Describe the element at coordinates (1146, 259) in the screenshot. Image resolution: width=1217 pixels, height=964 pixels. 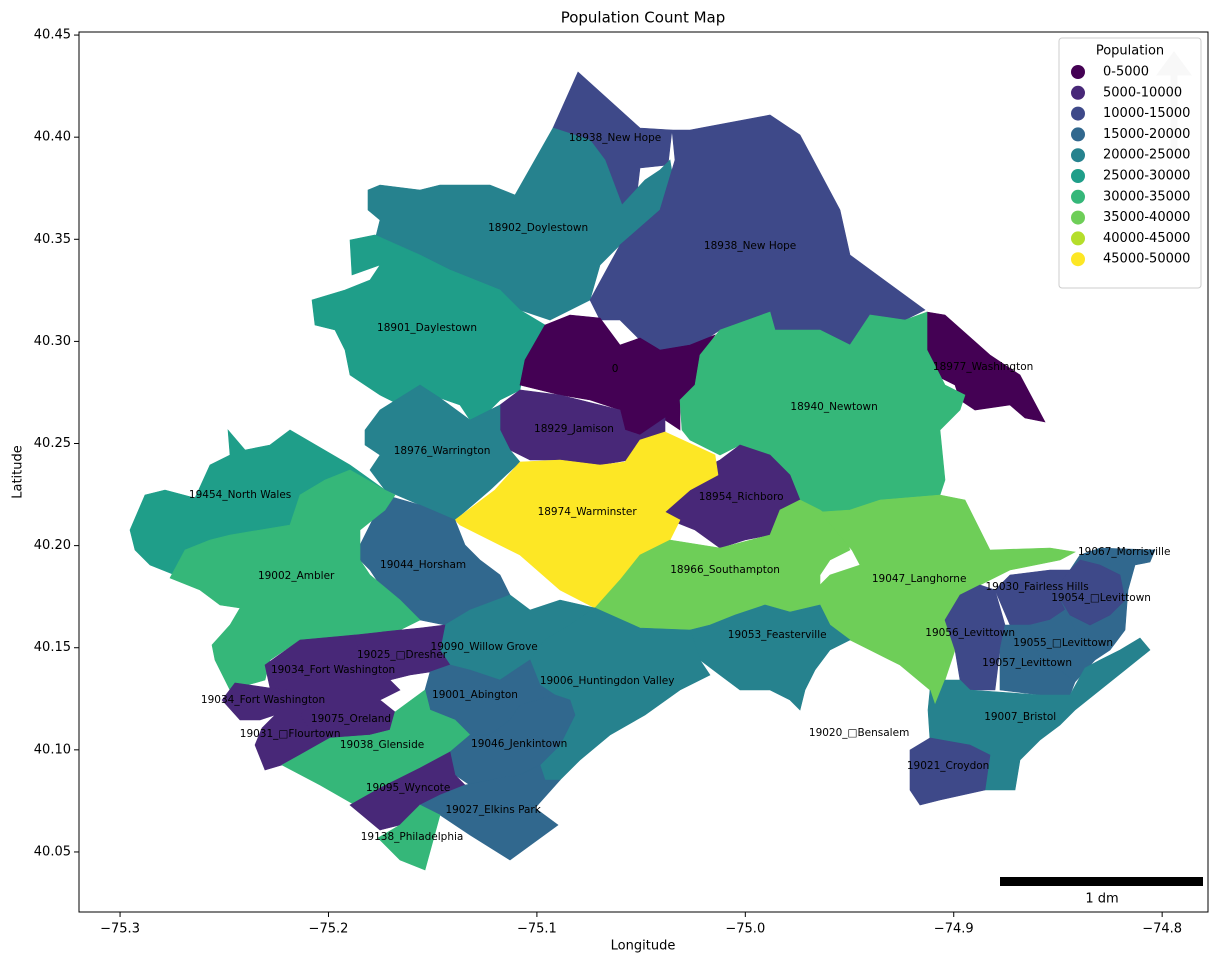
I see `legend-label: 45000-50000` at that location.